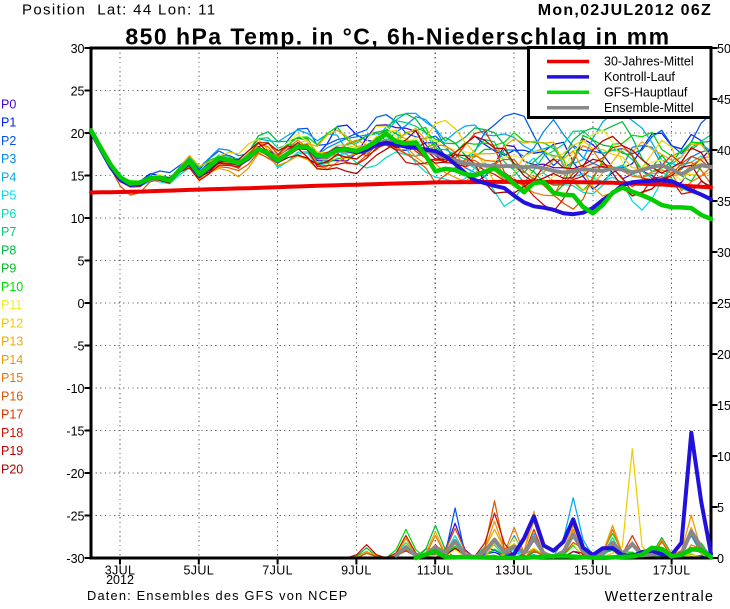  What do you see at coordinates (277, 571) in the screenshot?
I see `svg-text: 7JUL` at bounding box center [277, 571].